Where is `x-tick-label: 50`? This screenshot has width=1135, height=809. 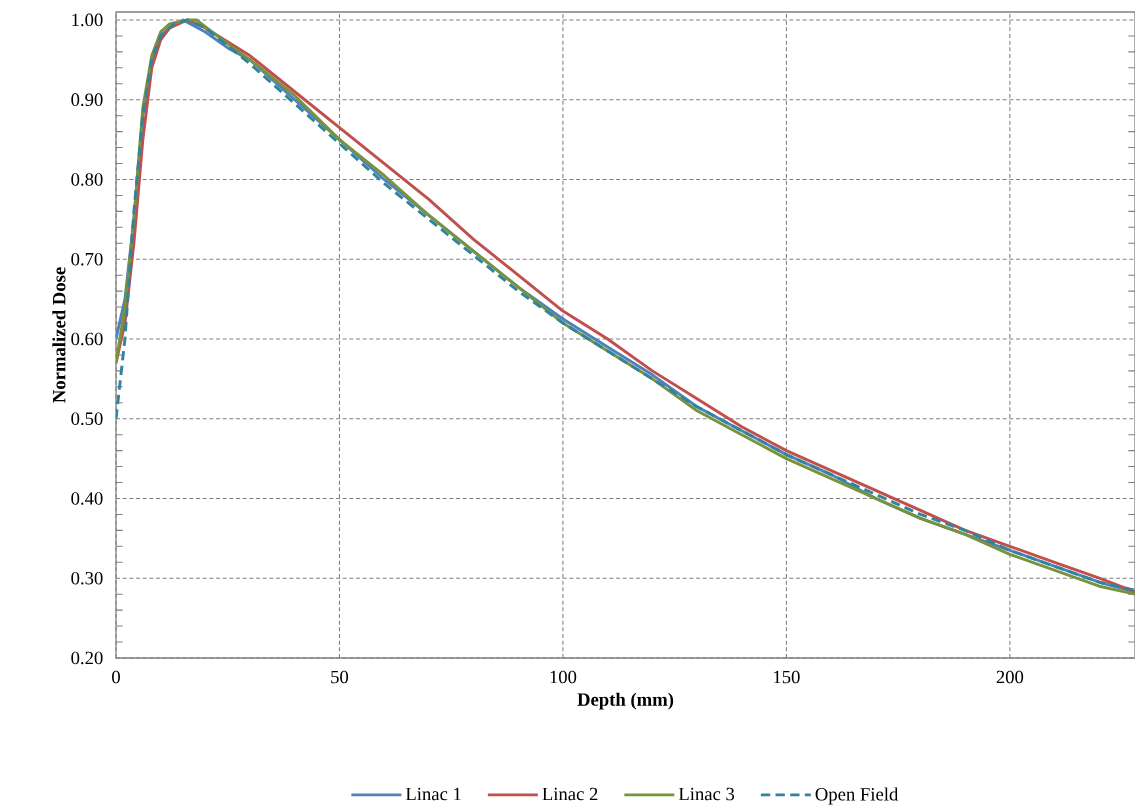 x-tick-label: 50 is located at coordinates (340, 677).